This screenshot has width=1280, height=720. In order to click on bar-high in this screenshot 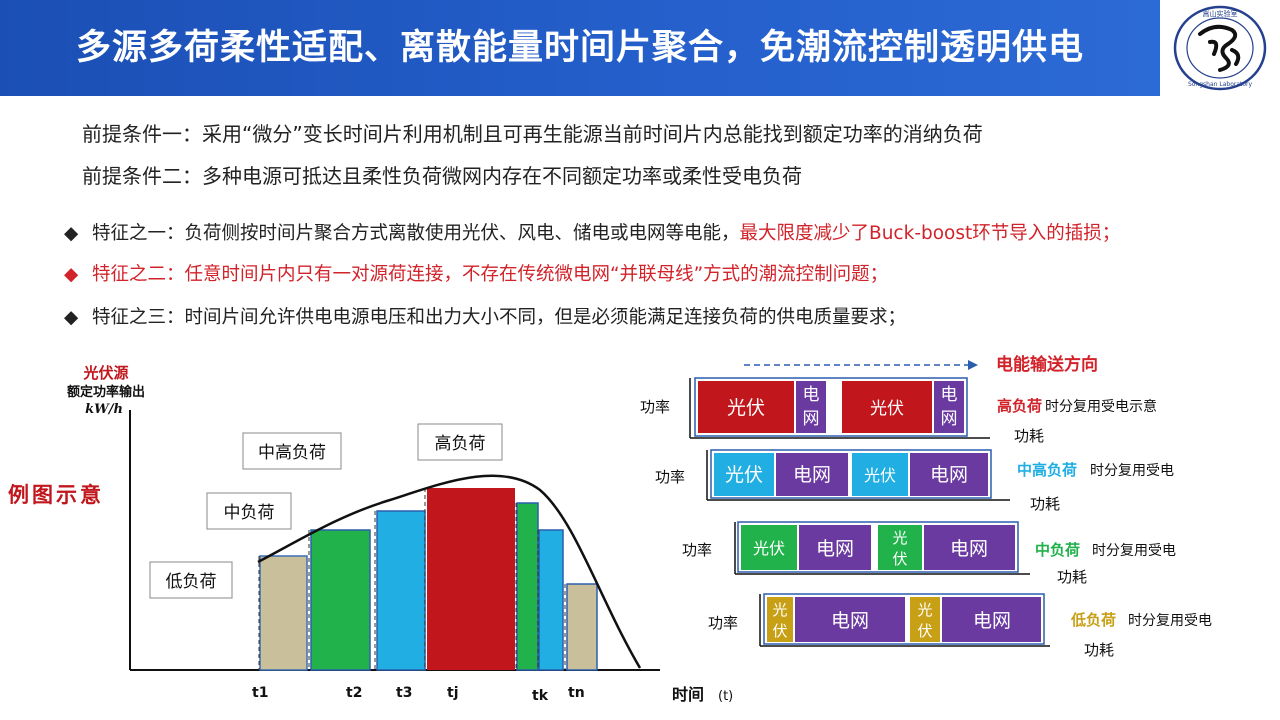, I will do `click(471, 579)`.